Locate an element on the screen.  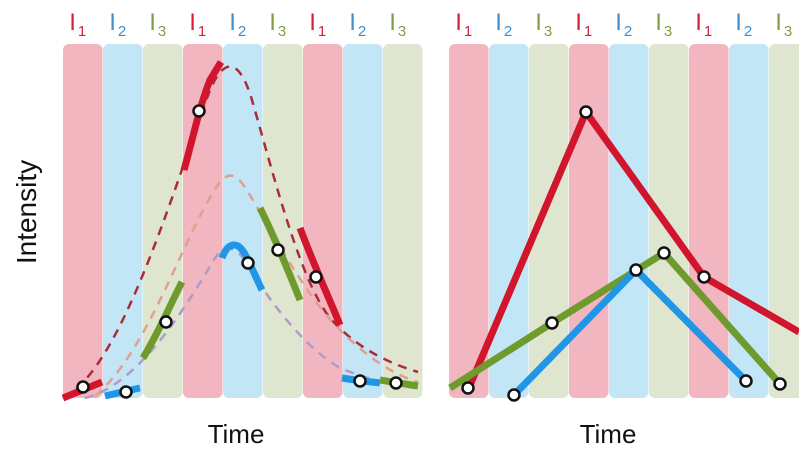
right-x-axis-label: Time is located at coordinates (608, 434).